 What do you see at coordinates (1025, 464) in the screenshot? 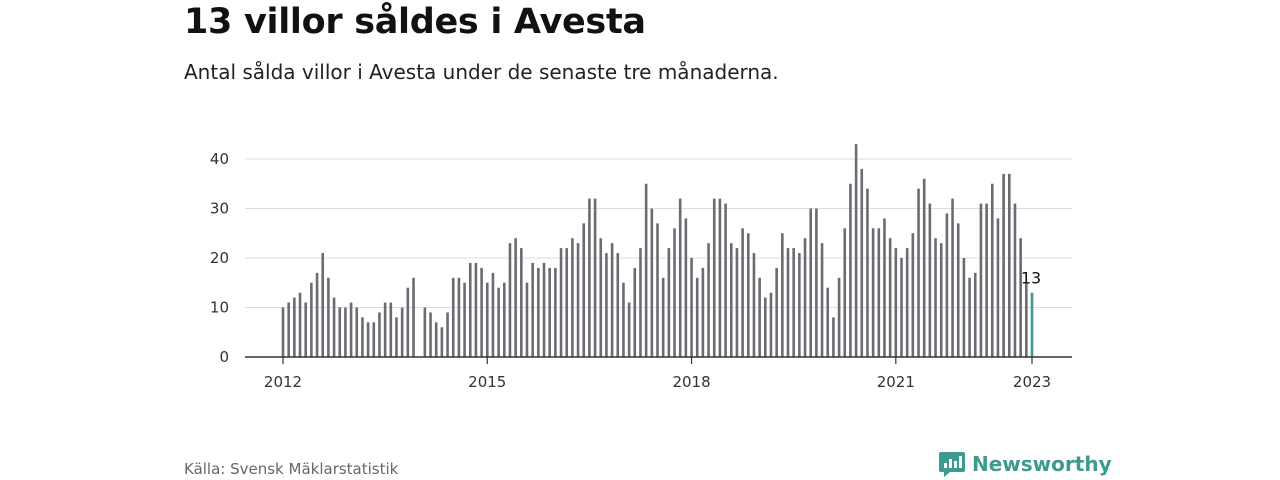
I see `brand-logo: Newsworthy` at bounding box center [1025, 464].